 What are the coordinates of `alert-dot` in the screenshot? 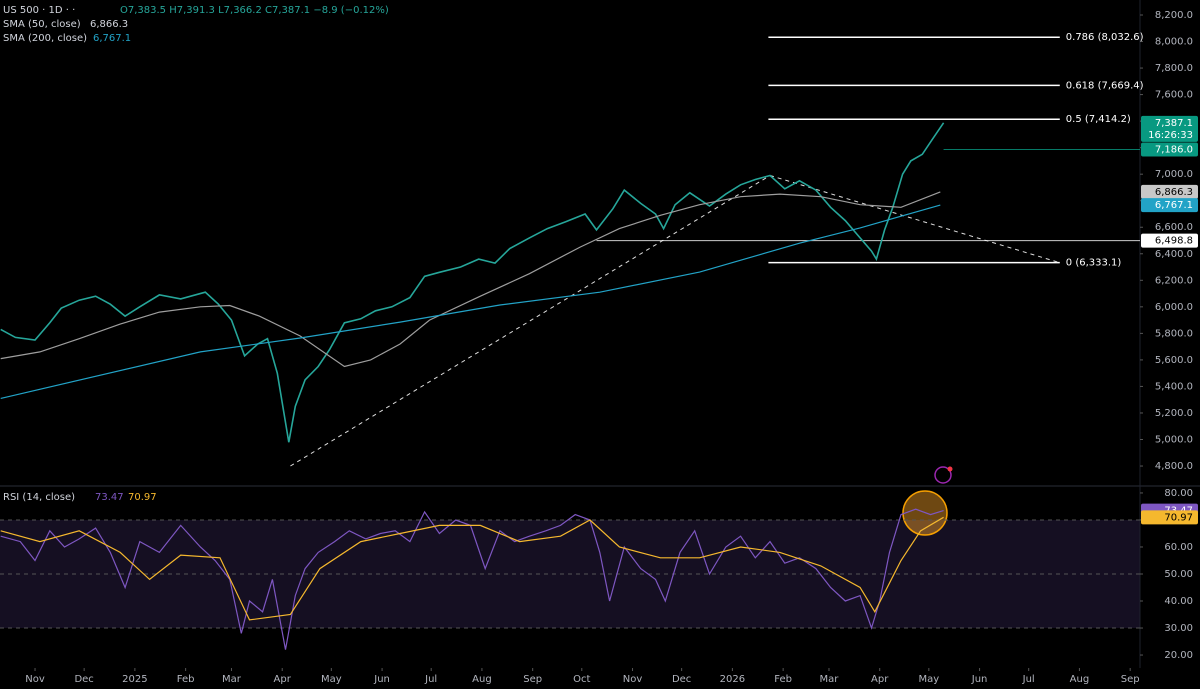 It's located at (950, 469).